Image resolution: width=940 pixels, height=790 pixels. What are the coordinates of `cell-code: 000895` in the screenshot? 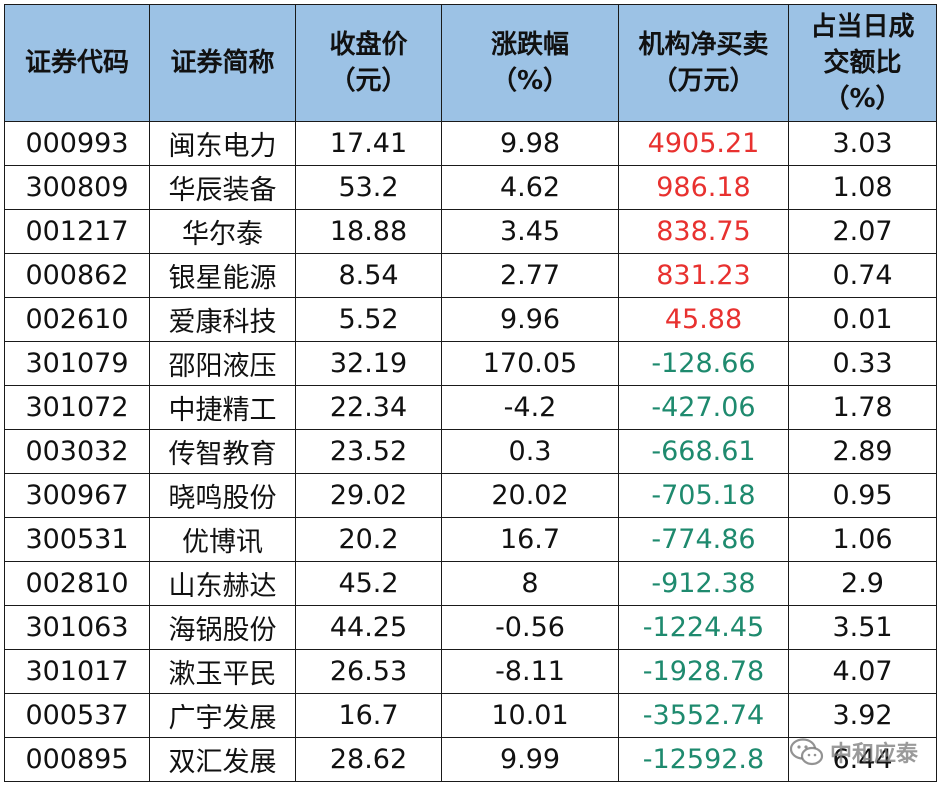 It's located at (77, 759).